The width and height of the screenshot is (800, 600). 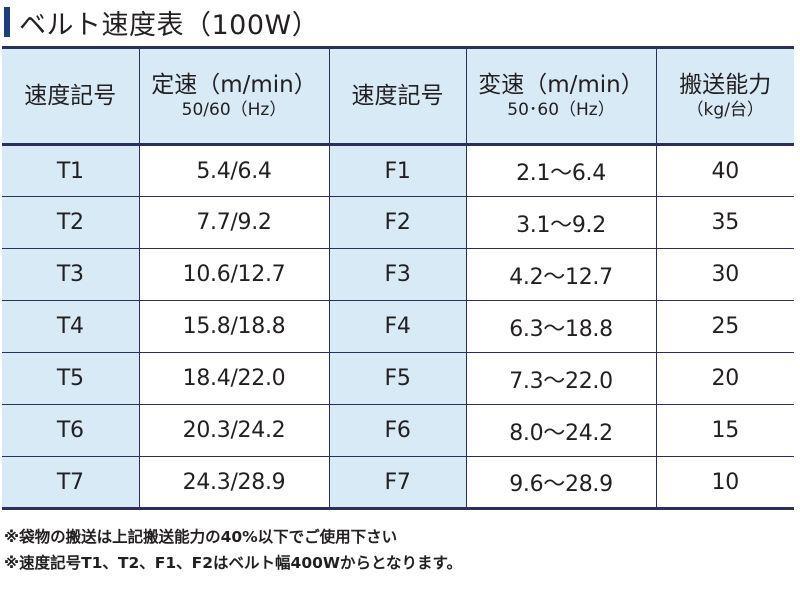 I want to click on cell-variable-code: F5, so click(x=397, y=378).